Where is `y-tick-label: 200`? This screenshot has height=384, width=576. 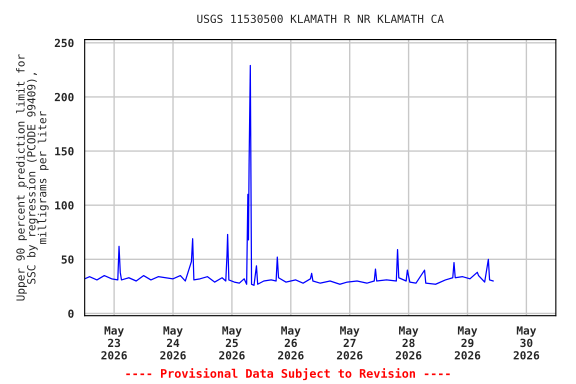
y-tick-label: 200 is located at coordinates (64, 97).